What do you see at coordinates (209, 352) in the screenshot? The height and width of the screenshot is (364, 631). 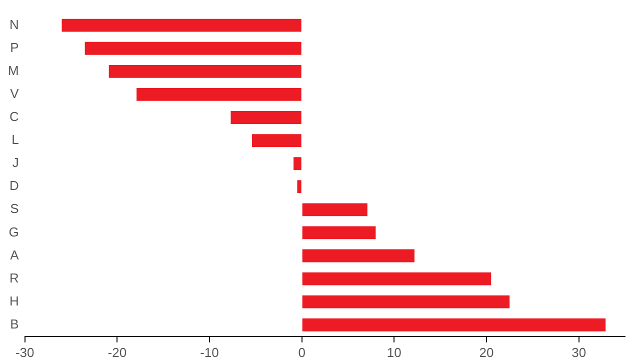 I see `x-tick-label: -10` at bounding box center [209, 352].